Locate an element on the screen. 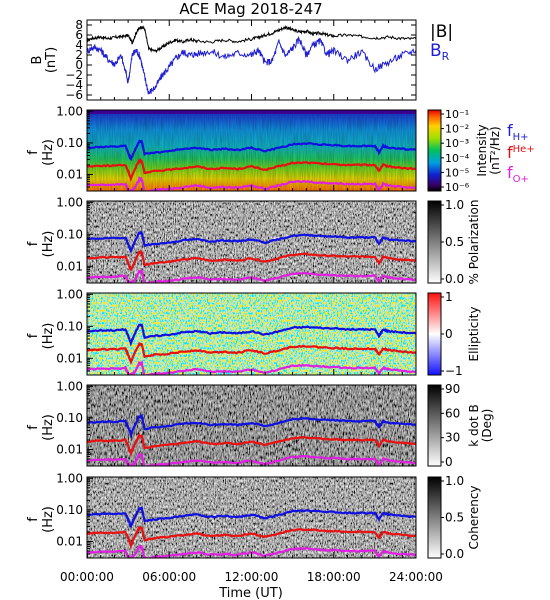 The width and height of the screenshot is (550, 600). field-plot-area is located at coordinates (251, 60).